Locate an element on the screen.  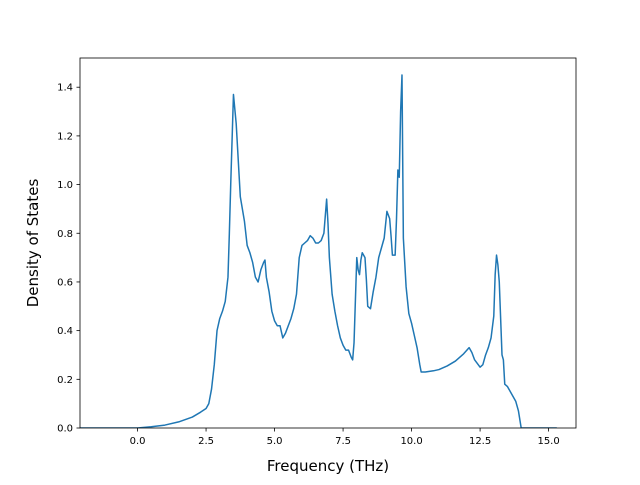
x-tick-label: 7.5 is located at coordinates (343, 441).